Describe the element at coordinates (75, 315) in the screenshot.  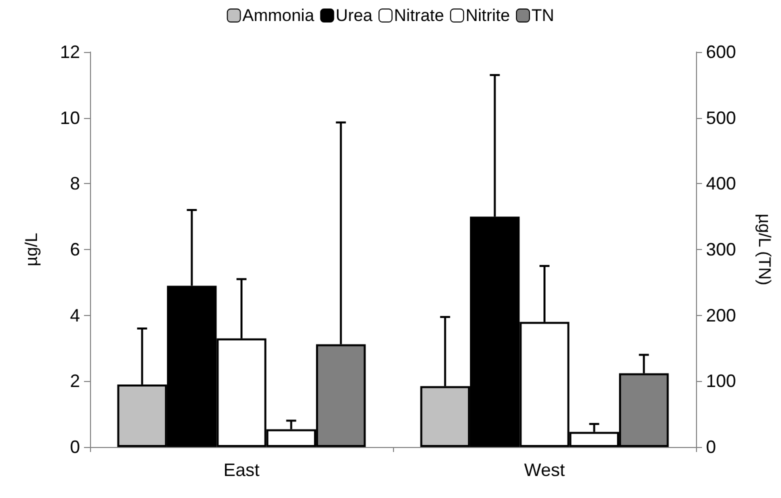
I see `y-tick-label: 4` at that location.